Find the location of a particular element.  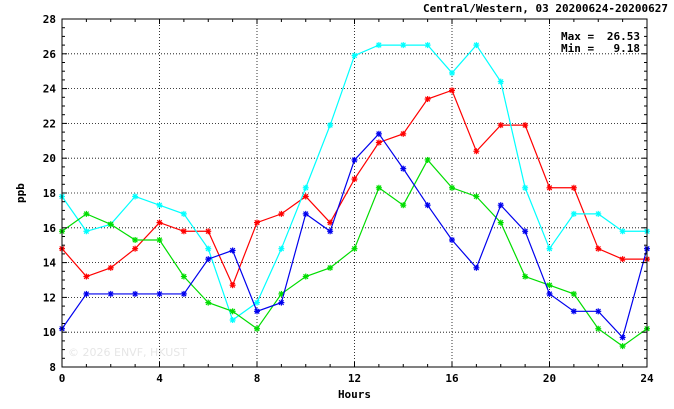

x-tick-label: 4 is located at coordinates (159, 378).